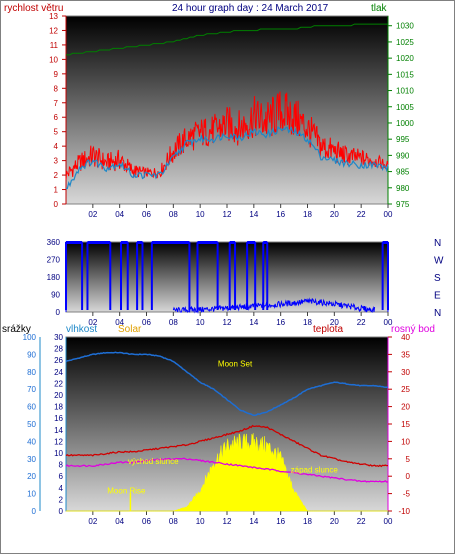  What do you see at coordinates (405, 26) in the screenshot?
I see `pressure-ytick-label: 1030` at bounding box center [405, 26].